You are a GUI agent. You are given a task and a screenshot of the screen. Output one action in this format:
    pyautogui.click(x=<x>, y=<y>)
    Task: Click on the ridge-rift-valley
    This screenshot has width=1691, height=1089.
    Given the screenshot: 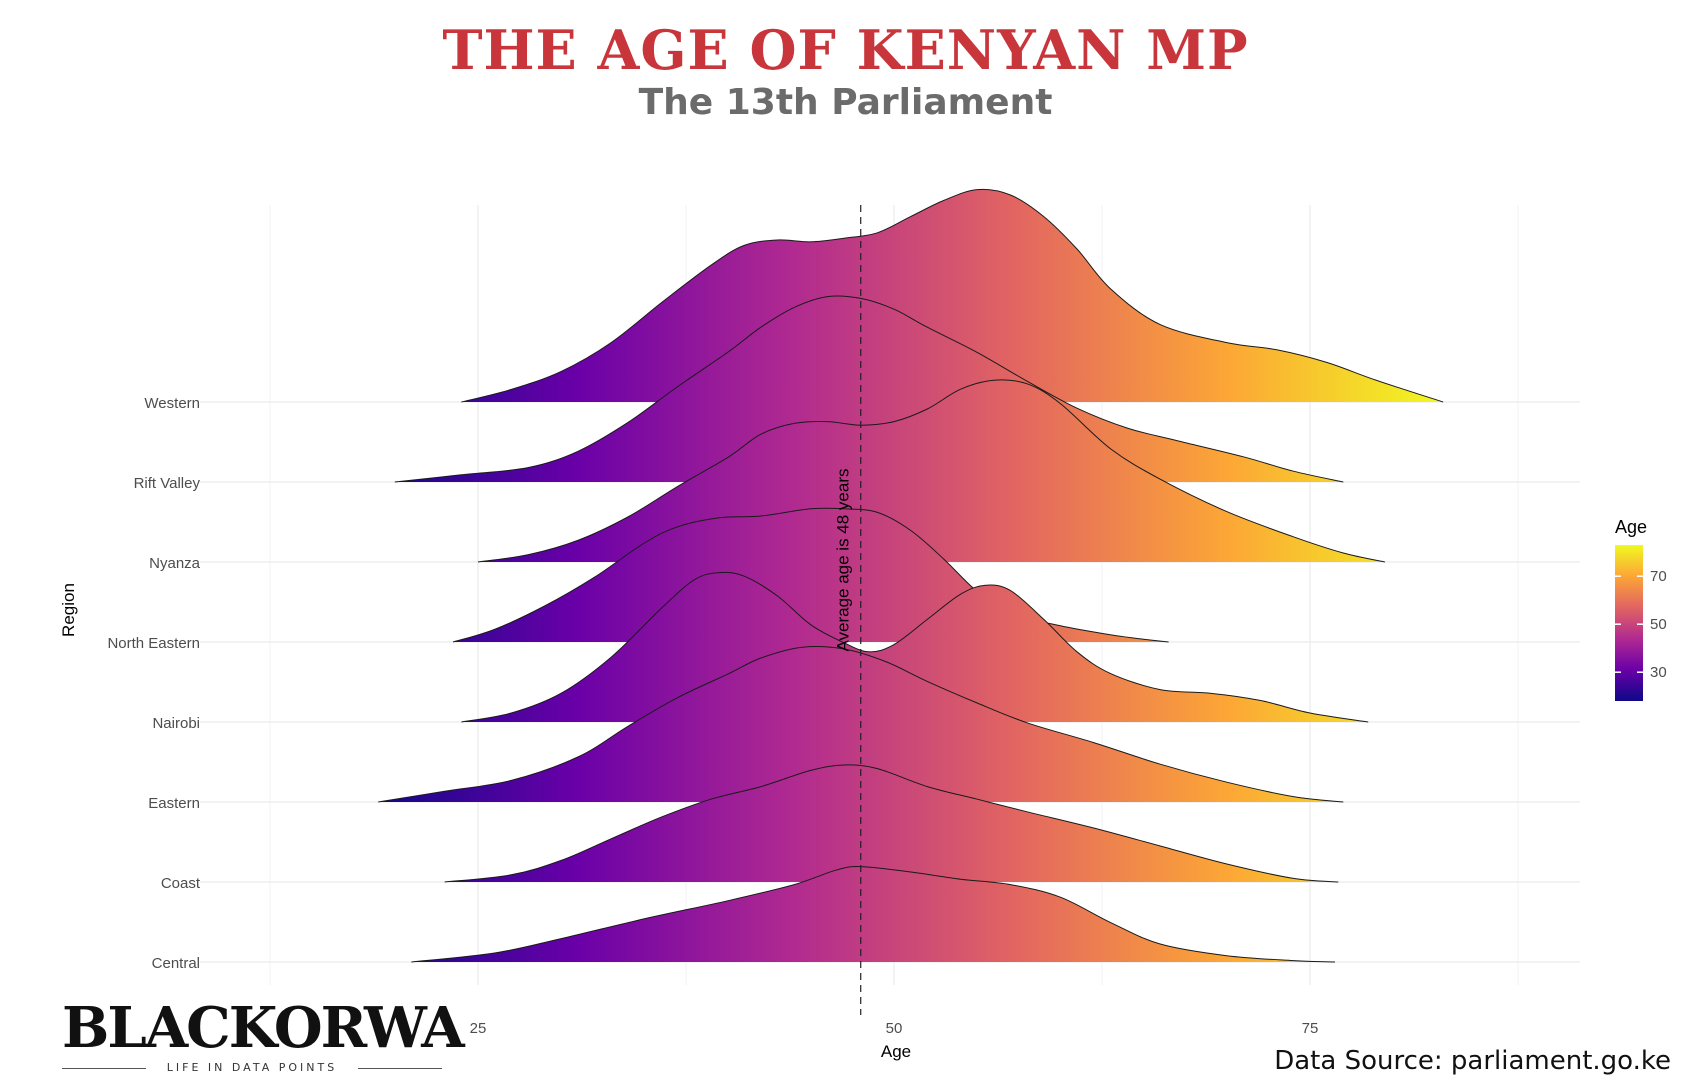 What is the action you would take?
    pyautogui.click(x=869, y=388)
    